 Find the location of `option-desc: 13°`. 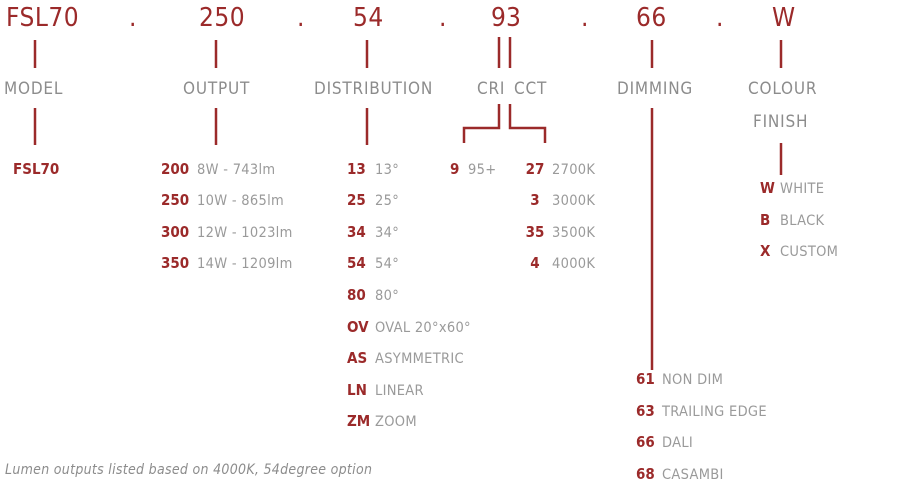

option-desc: 13° is located at coordinates (387, 170).